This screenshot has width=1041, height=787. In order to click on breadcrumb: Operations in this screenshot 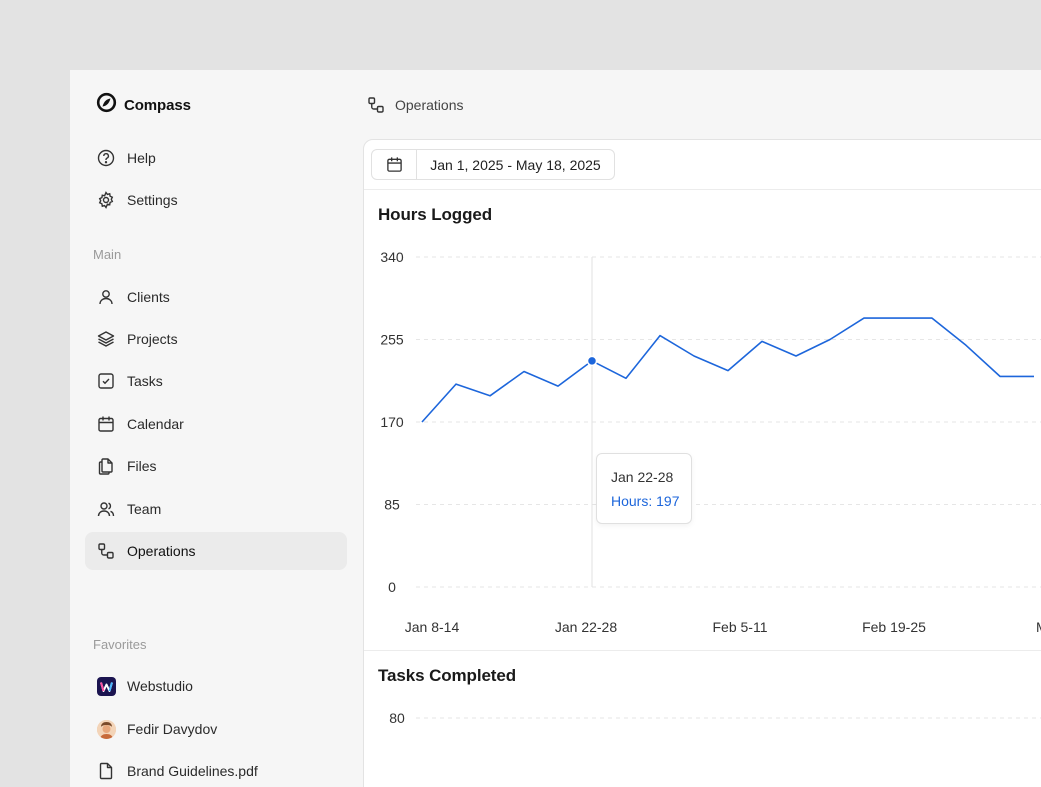, I will do `click(415, 105)`.